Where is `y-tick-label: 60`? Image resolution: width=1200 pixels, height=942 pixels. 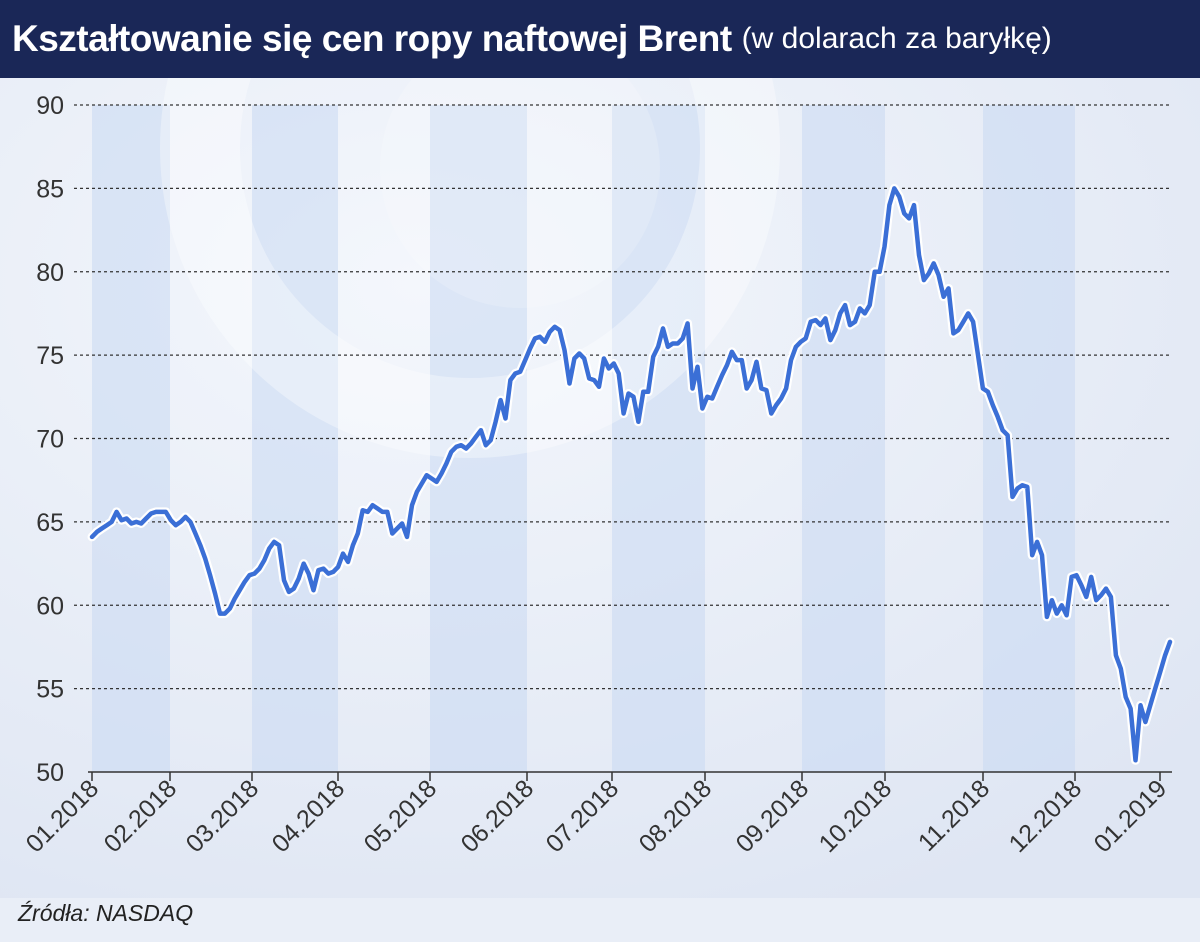 y-tick-label: 60 is located at coordinates (50, 606).